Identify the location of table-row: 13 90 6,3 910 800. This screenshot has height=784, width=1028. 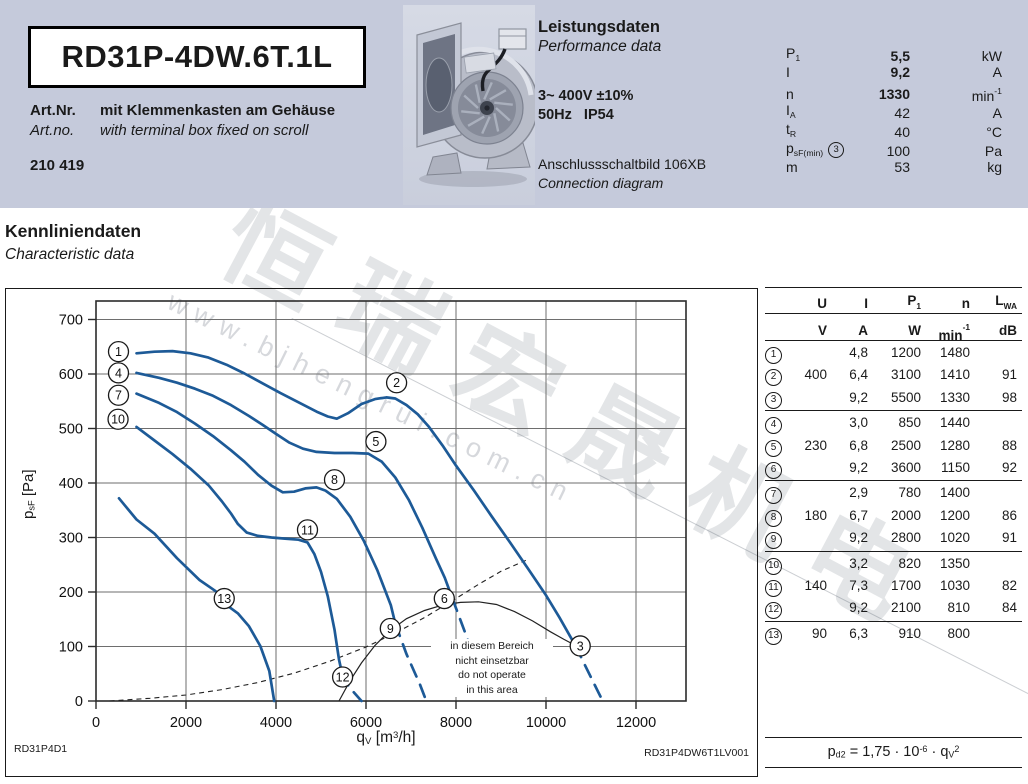
(893, 634).